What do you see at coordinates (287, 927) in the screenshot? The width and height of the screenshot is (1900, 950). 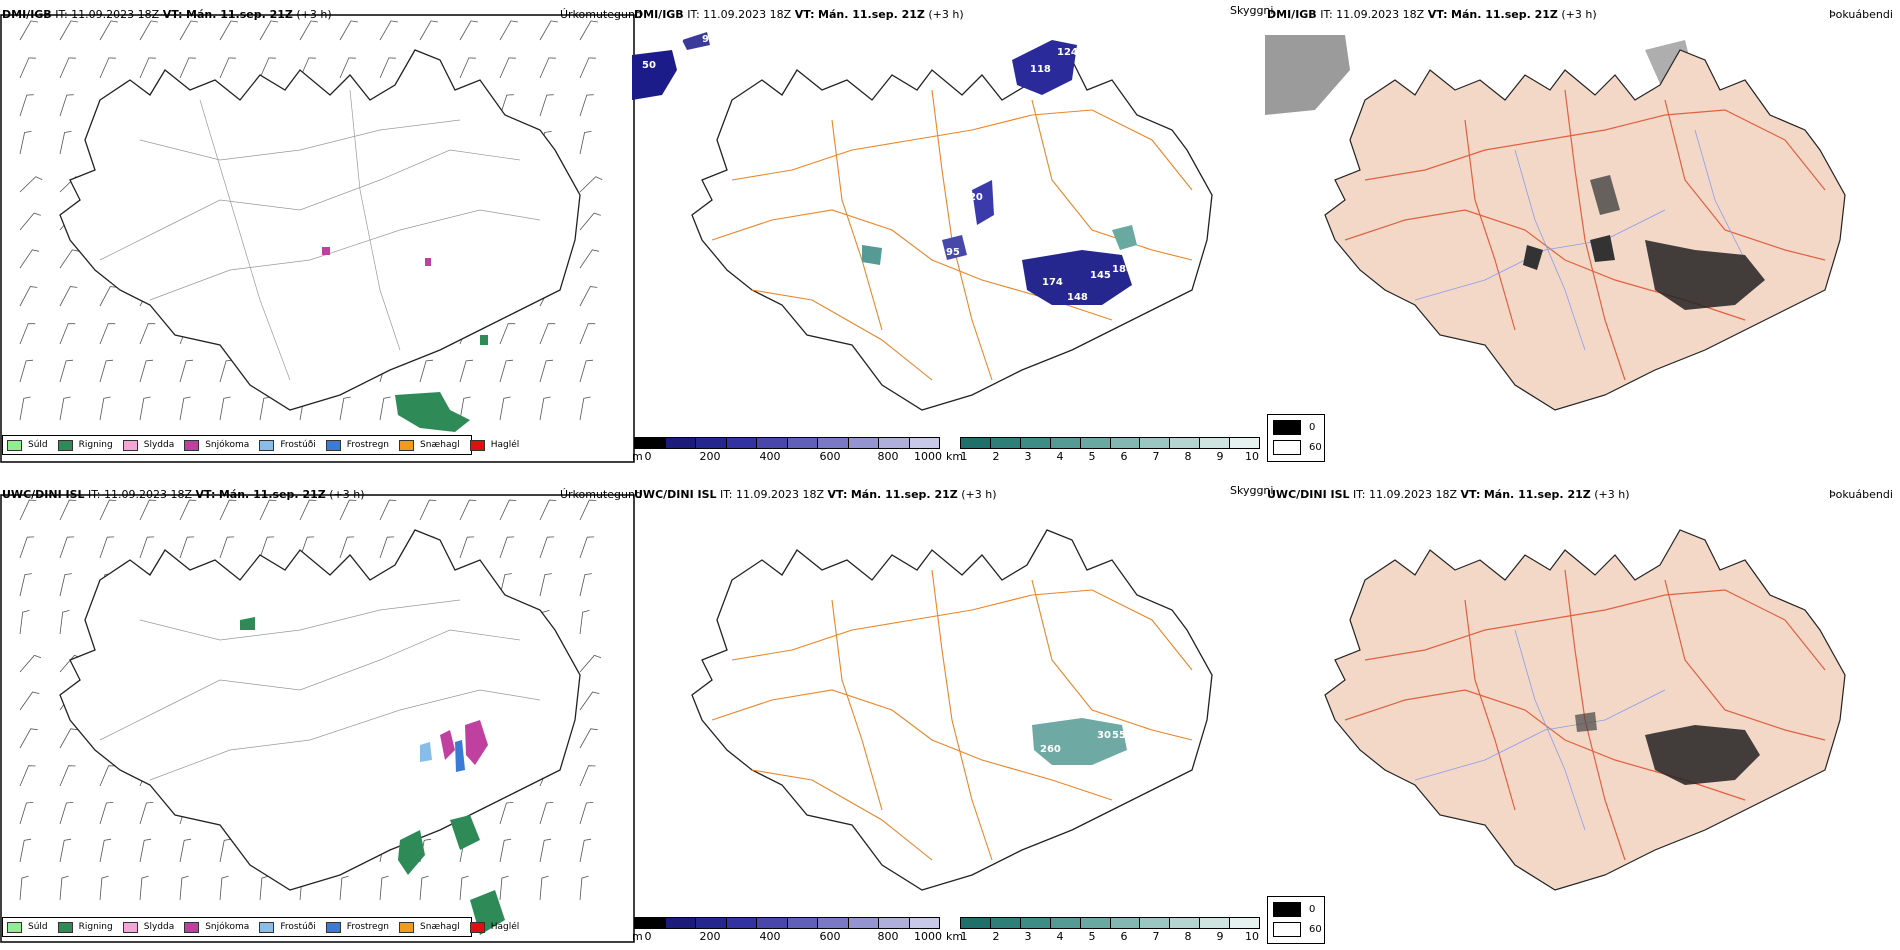 I see `legend-item: Frostúði` at bounding box center [287, 927].